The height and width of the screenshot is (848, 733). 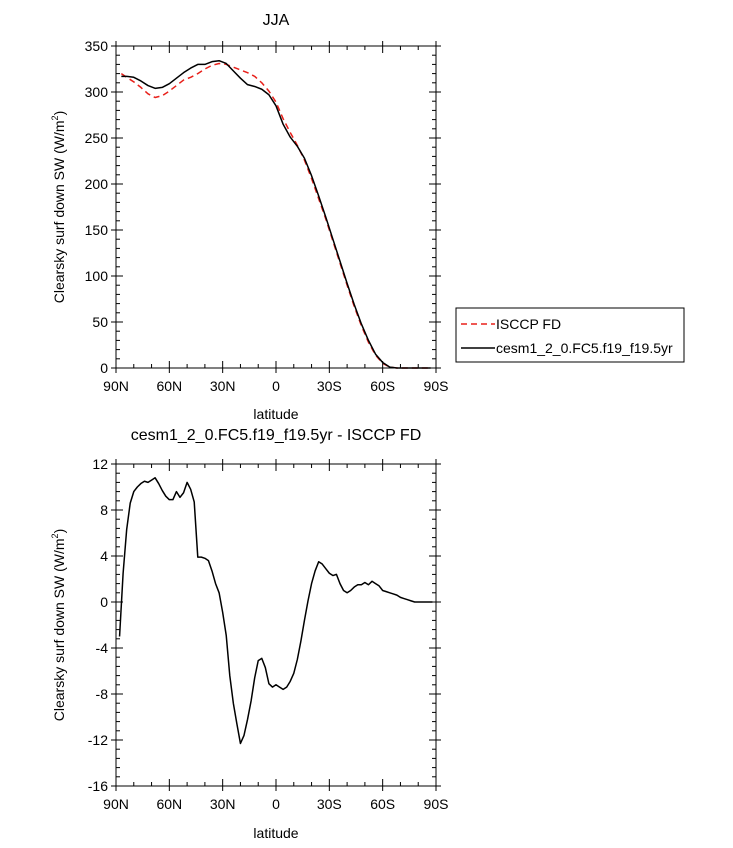 What do you see at coordinates (97, 46) in the screenshot?
I see `y-tick-label: 350` at bounding box center [97, 46].